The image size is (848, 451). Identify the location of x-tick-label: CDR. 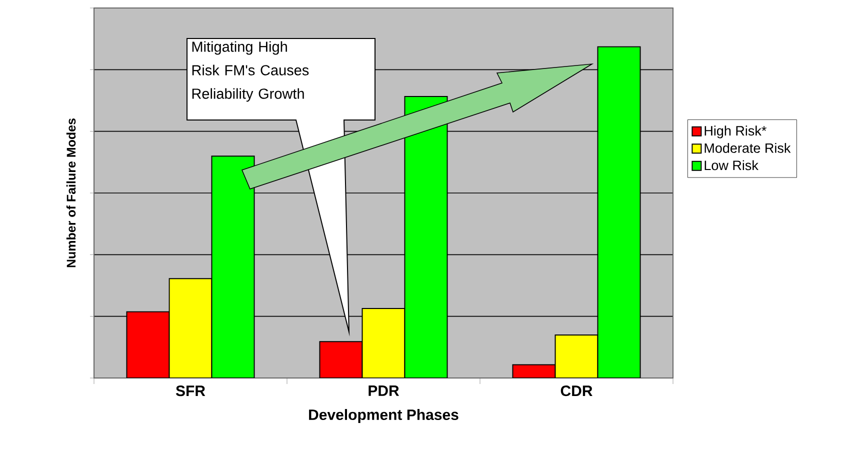
(576, 391).